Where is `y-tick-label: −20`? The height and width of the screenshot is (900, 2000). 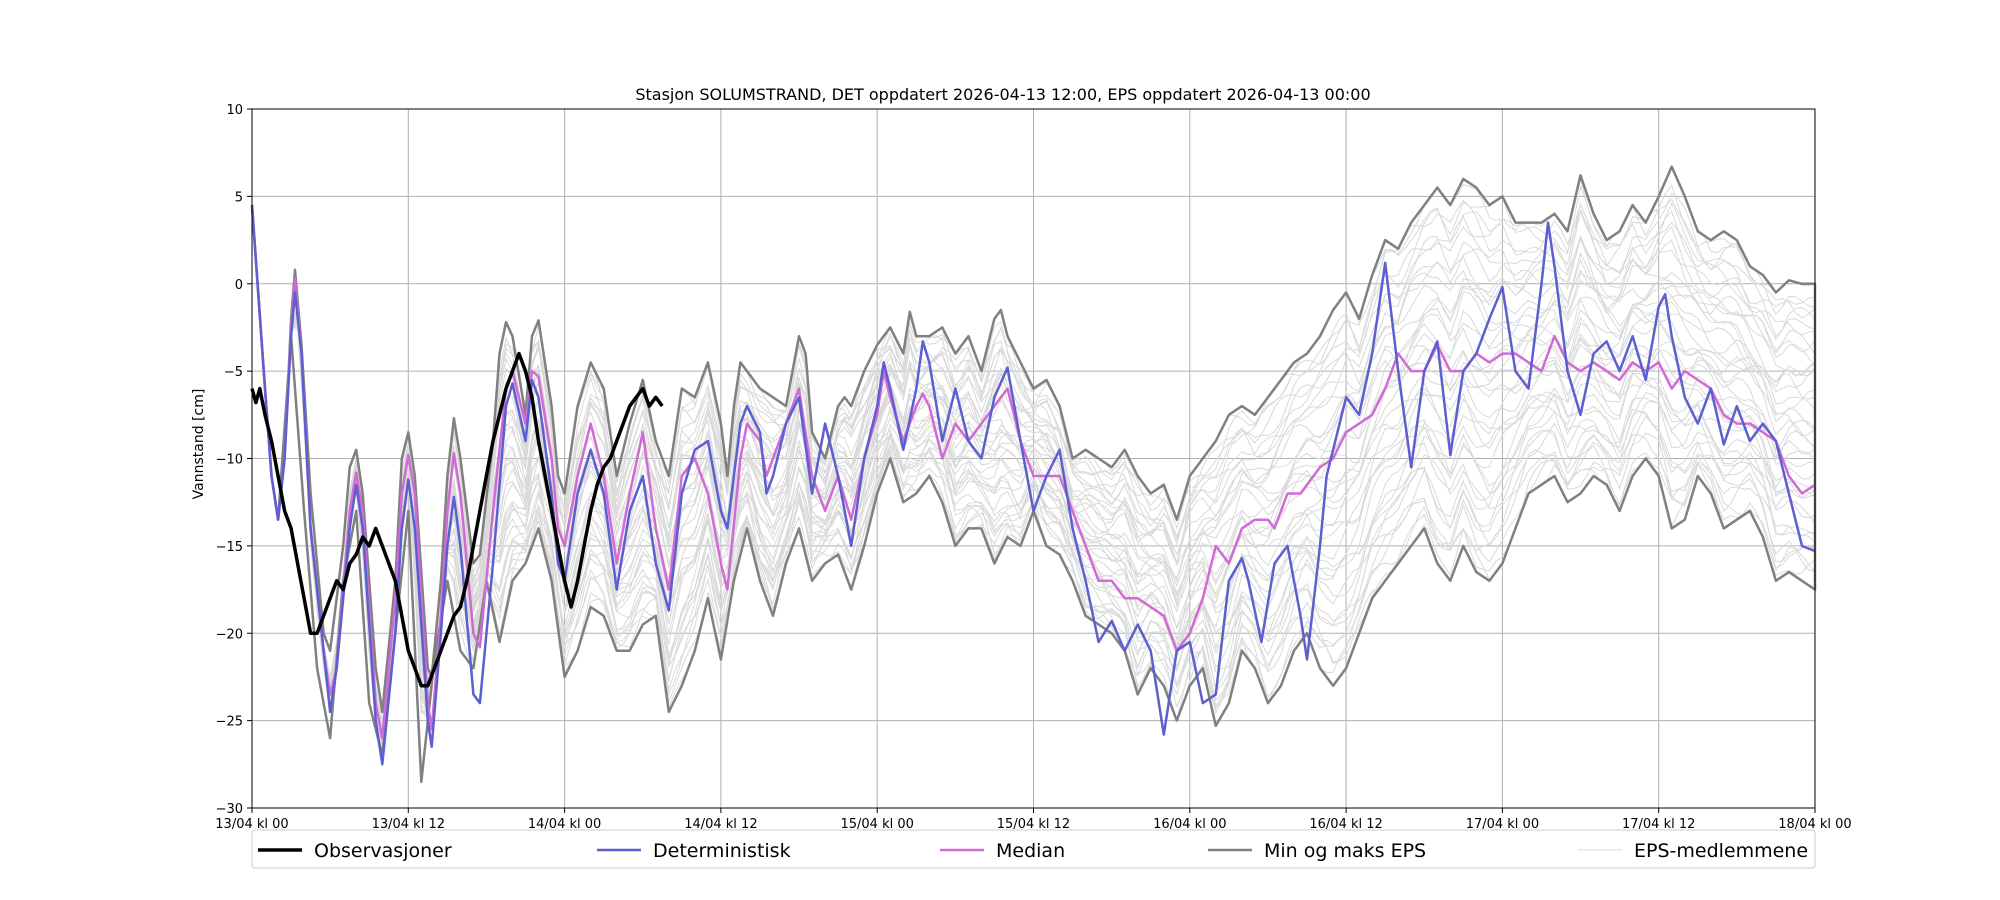
y-tick-label: −20 is located at coordinates (229, 634).